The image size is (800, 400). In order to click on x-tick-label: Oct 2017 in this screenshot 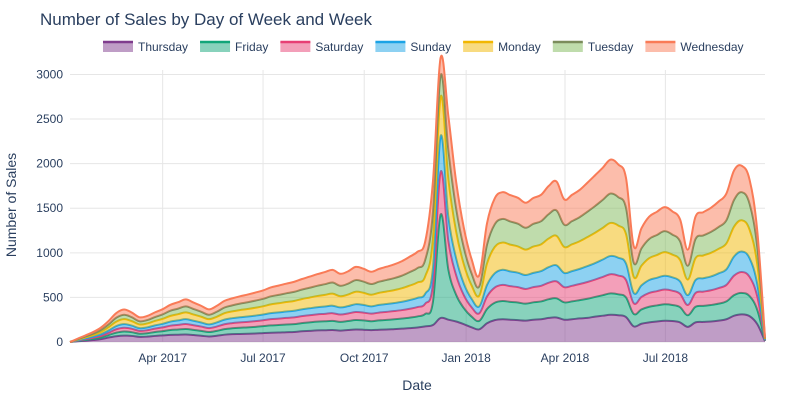, I will do `click(364, 358)`.